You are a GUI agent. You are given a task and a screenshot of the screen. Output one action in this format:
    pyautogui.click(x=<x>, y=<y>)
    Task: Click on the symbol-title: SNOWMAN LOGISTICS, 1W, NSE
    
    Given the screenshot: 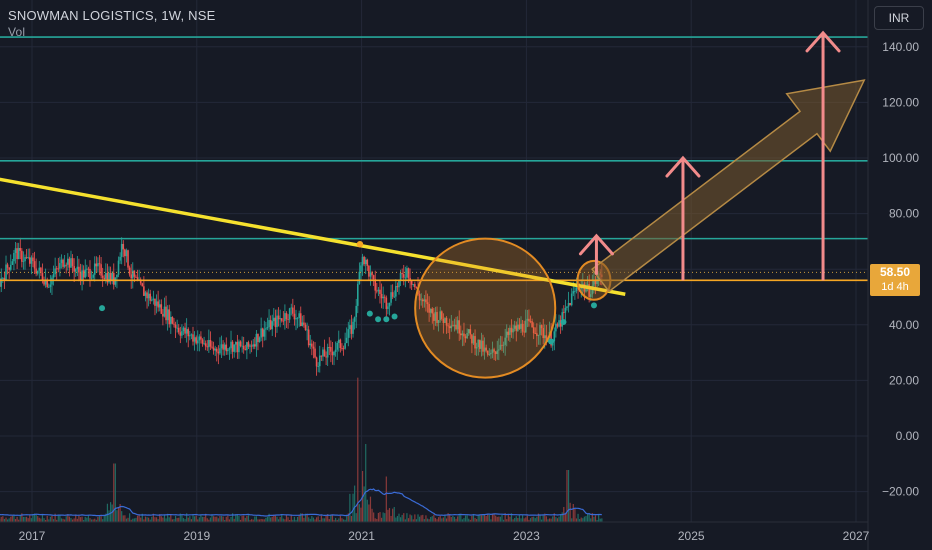 What is the action you would take?
    pyautogui.click(x=112, y=15)
    